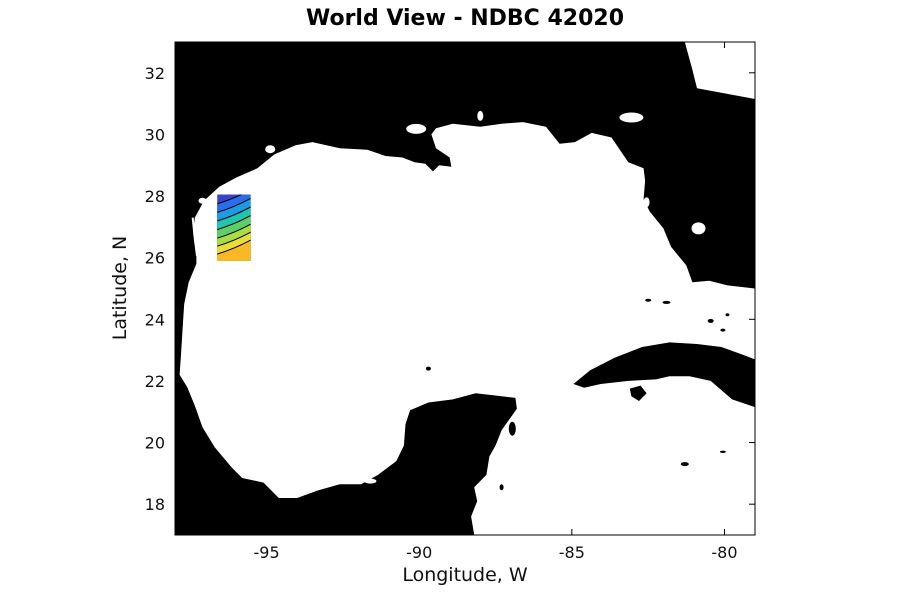 The height and width of the screenshot is (600, 900). I want to click on x-tick-label: -95, so click(267, 552).